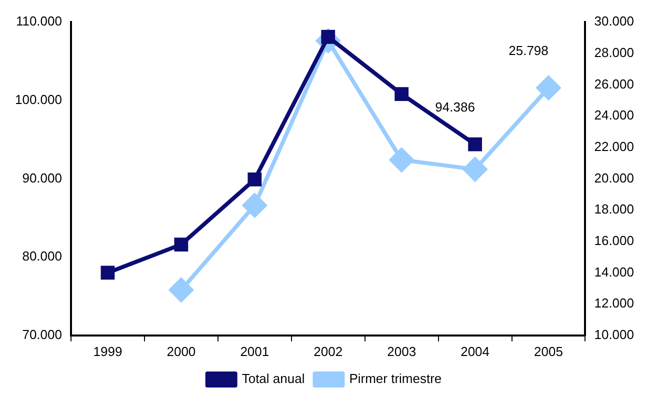 The image size is (649, 404). Describe the element at coordinates (614, 52) in the screenshot. I see `y2-tick-label: 28.000` at that location.